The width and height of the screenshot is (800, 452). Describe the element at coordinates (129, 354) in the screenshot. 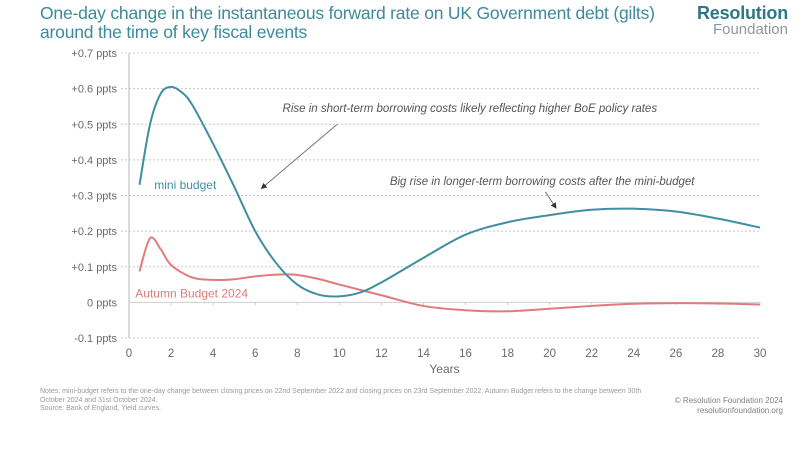

I see `x-tick-label: 0` at that location.